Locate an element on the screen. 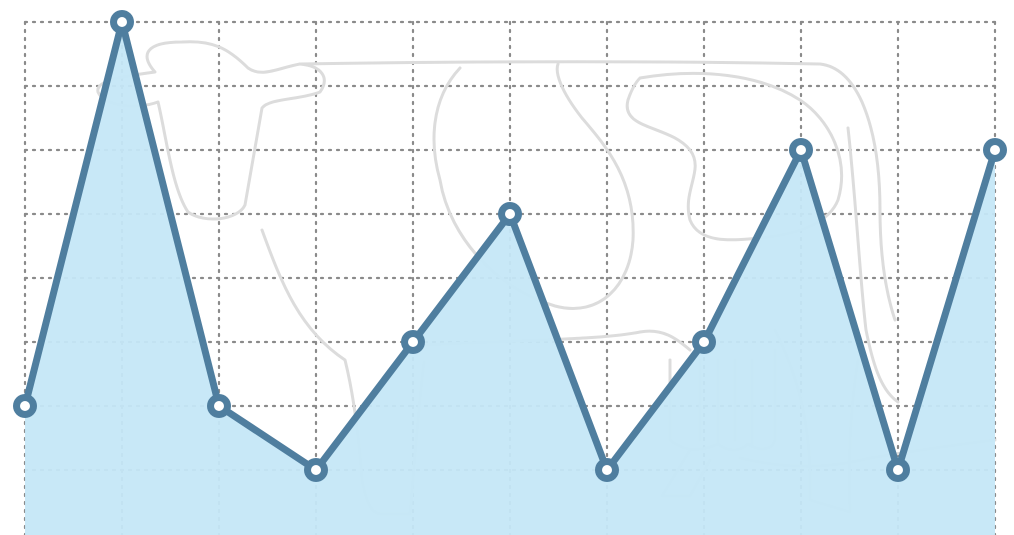  cow-tail-outline is located at coordinates (873, 265).